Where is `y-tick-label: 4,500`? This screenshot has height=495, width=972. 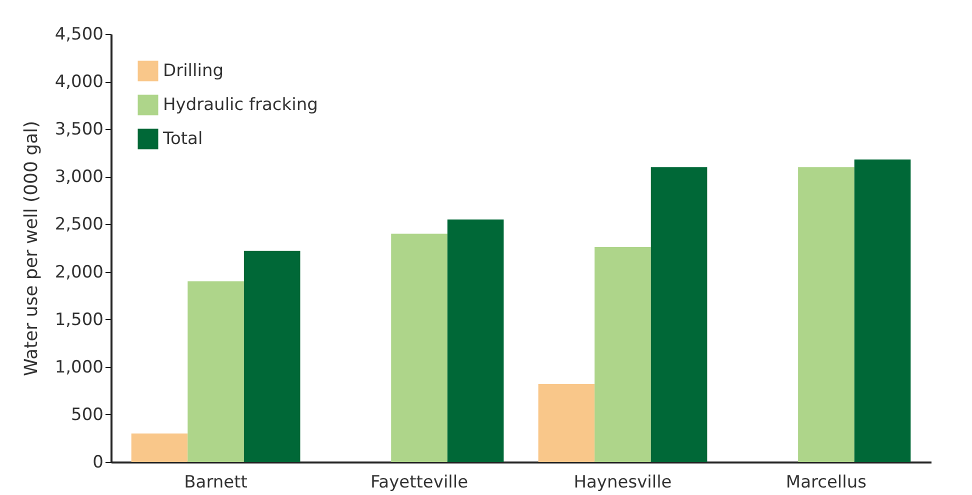
y-tick-label: 4,500 is located at coordinates (79, 34).